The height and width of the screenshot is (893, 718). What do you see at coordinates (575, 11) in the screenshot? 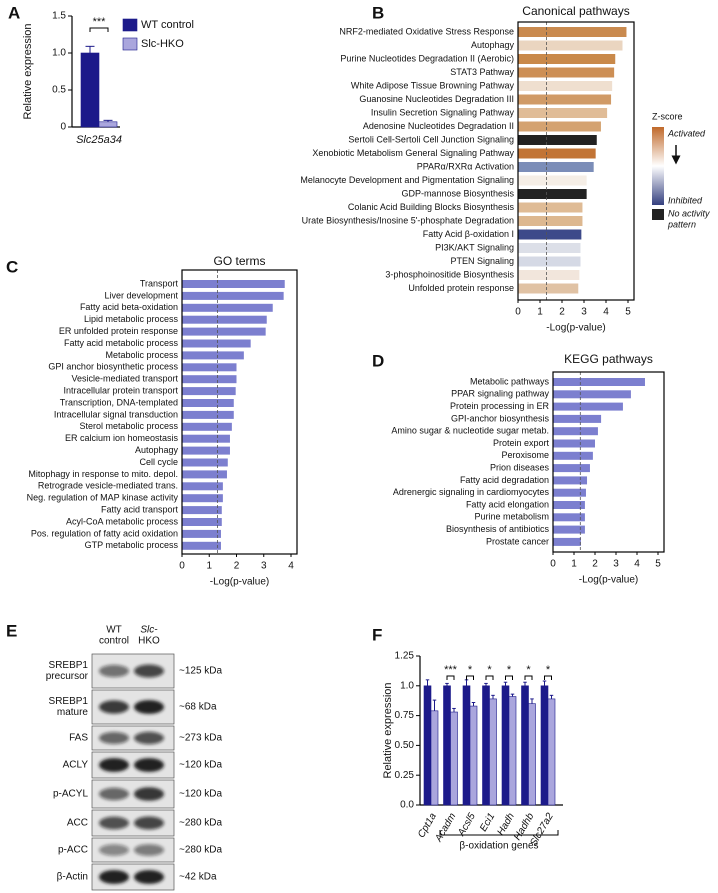
I see `chart-title: Canonical pathways` at bounding box center [575, 11].